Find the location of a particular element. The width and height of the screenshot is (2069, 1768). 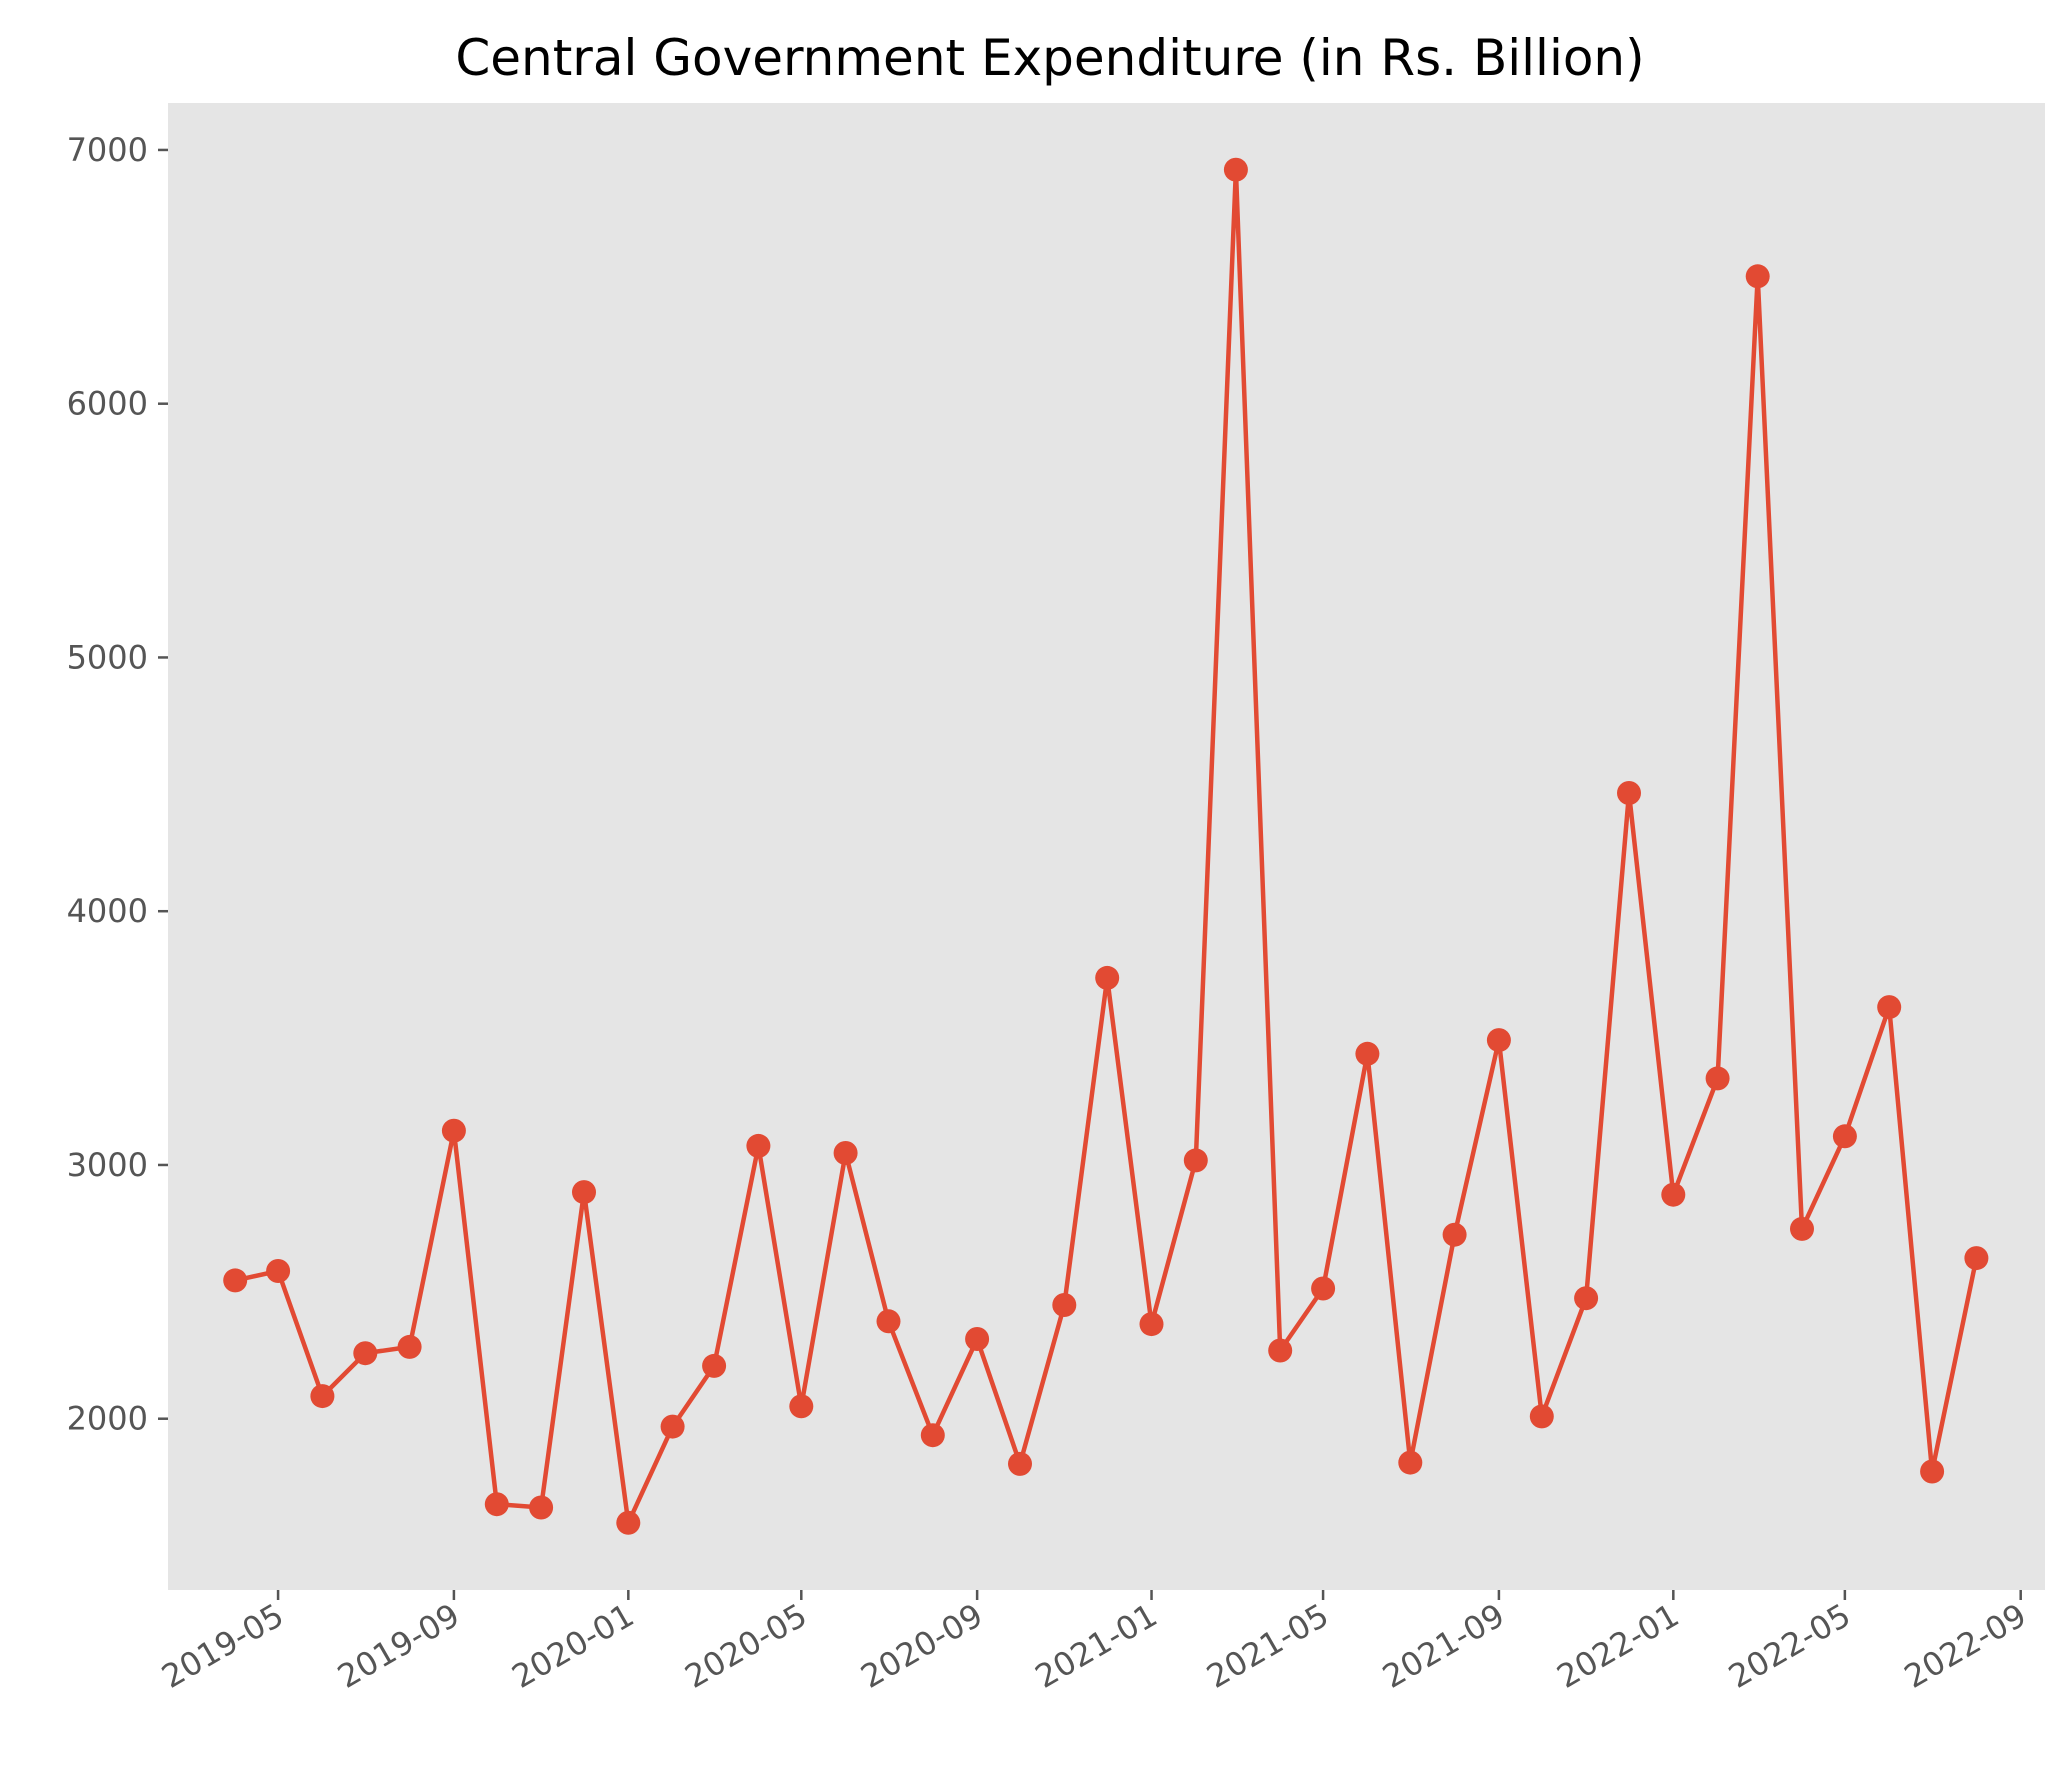

x-tick-label: 2021-01 is located at coordinates (1096, 1646).